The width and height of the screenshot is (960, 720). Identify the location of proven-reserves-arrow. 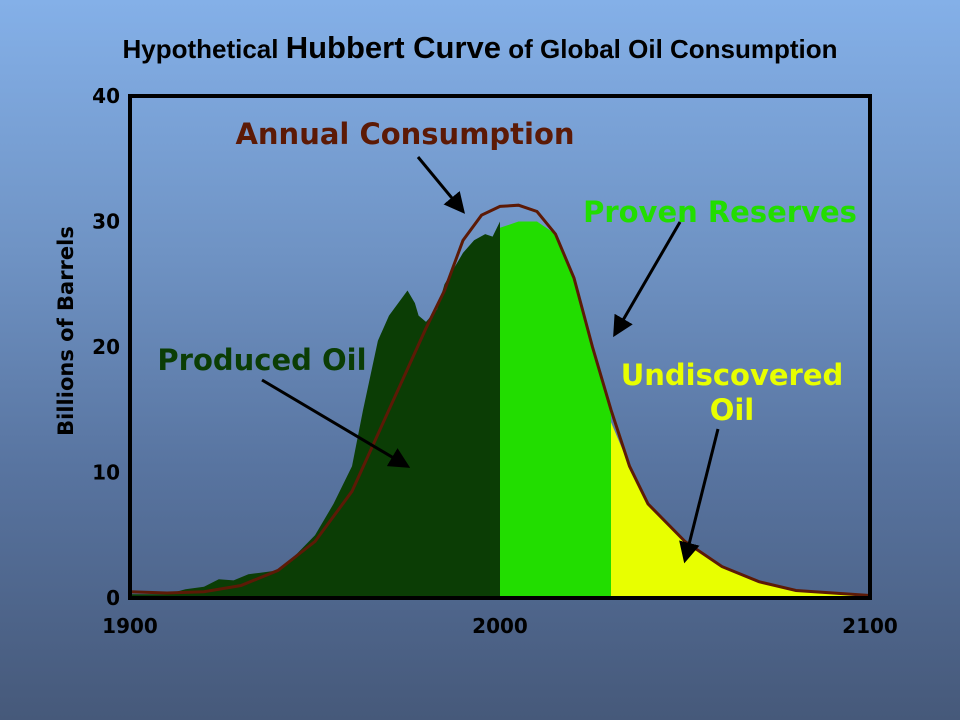
(647, 279).